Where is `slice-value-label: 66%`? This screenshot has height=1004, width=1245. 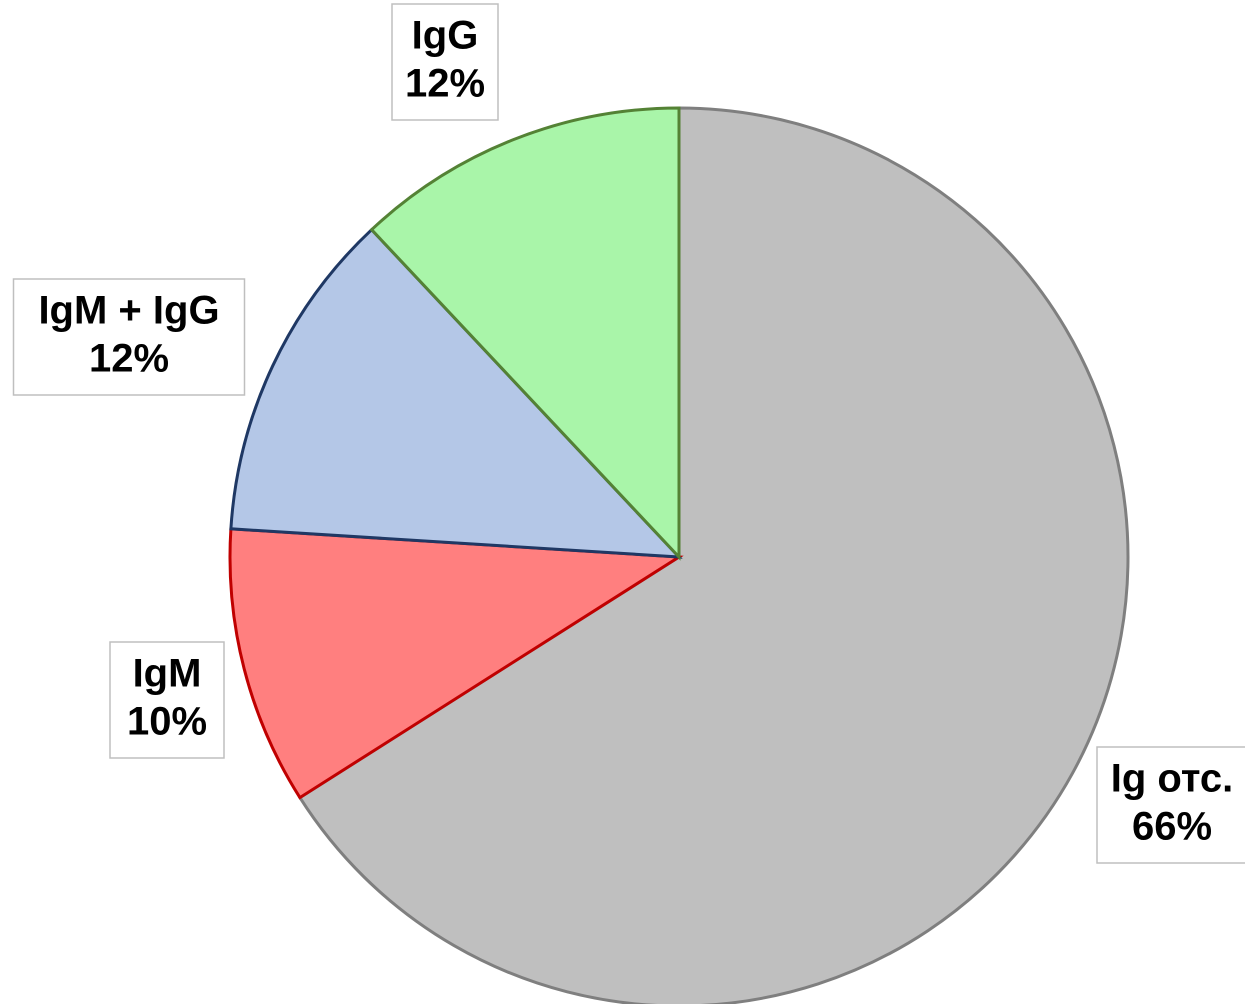 slice-value-label: 66% is located at coordinates (1172, 827).